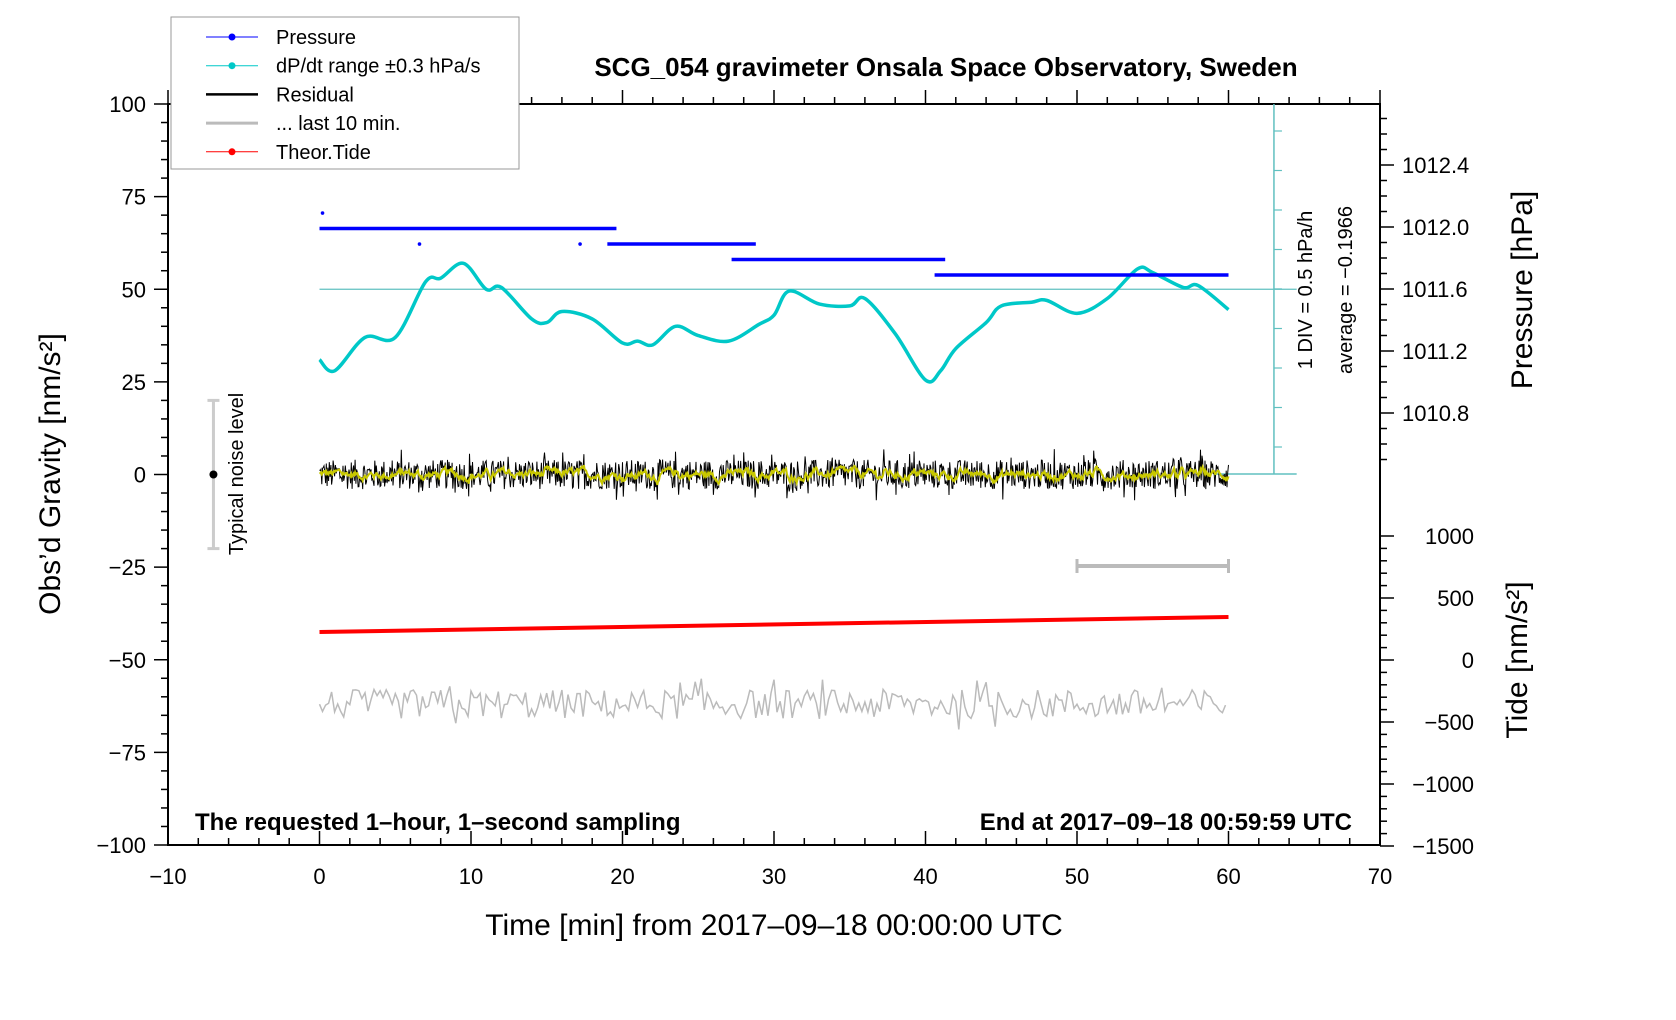  Describe the element at coordinates (1435, 227) in the screenshot. I see `pressure-tick-label: 1012.0` at that location.